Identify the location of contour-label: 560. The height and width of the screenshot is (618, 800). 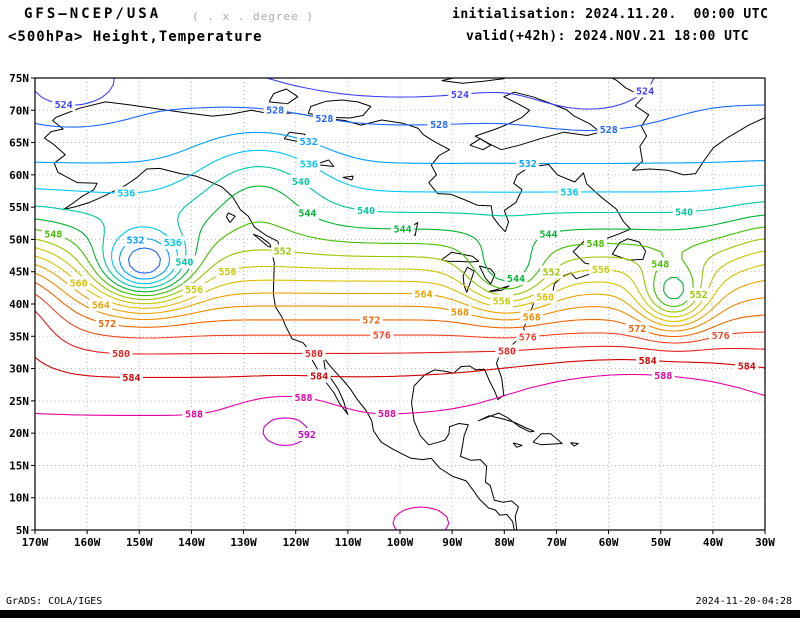
(79, 283).